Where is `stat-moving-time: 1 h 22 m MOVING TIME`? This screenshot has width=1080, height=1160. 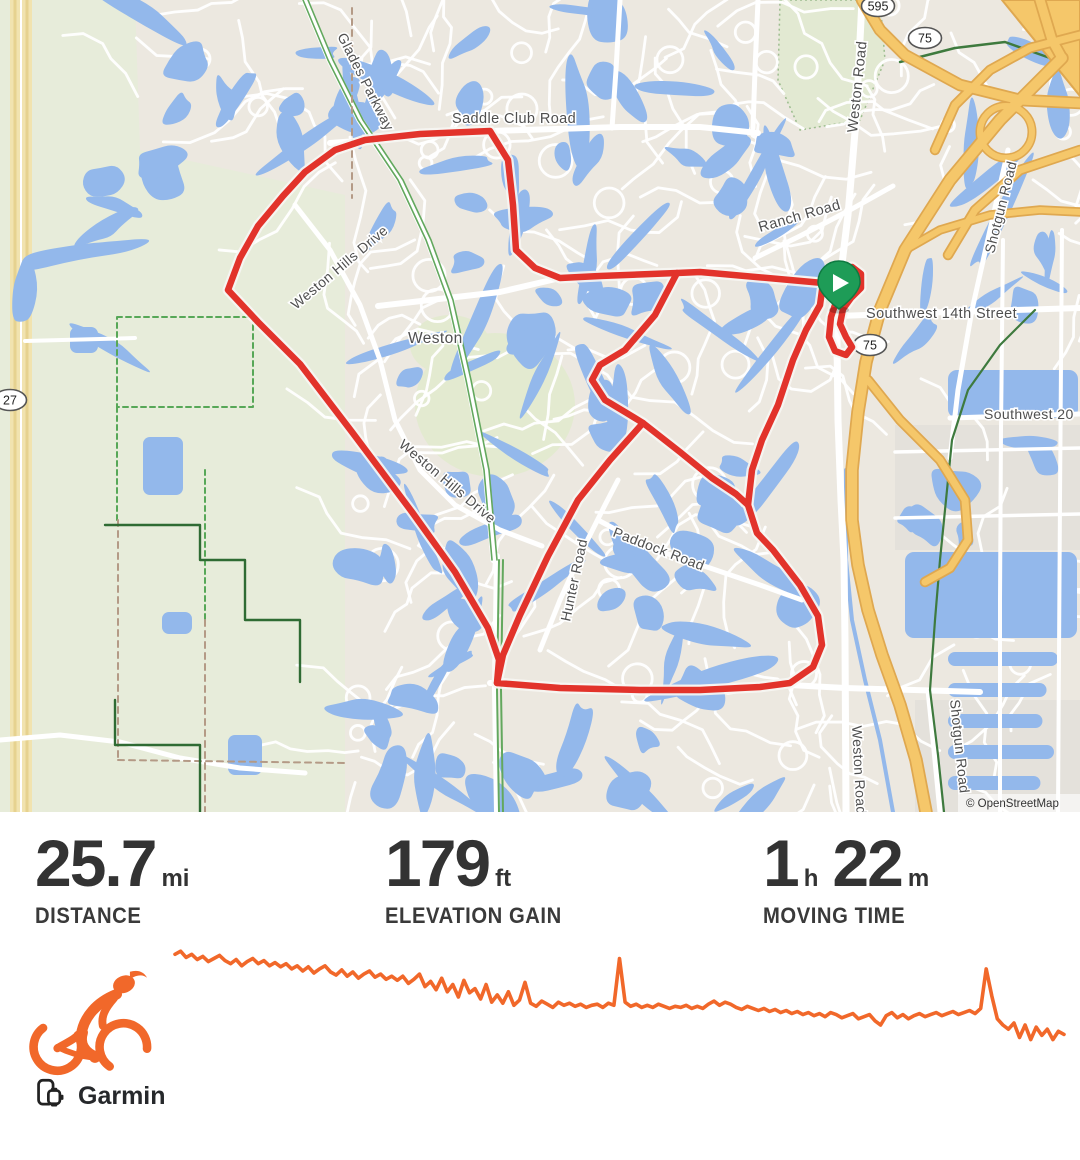 stat-moving-time: 1 h 22 m MOVING TIME is located at coordinates (846, 879).